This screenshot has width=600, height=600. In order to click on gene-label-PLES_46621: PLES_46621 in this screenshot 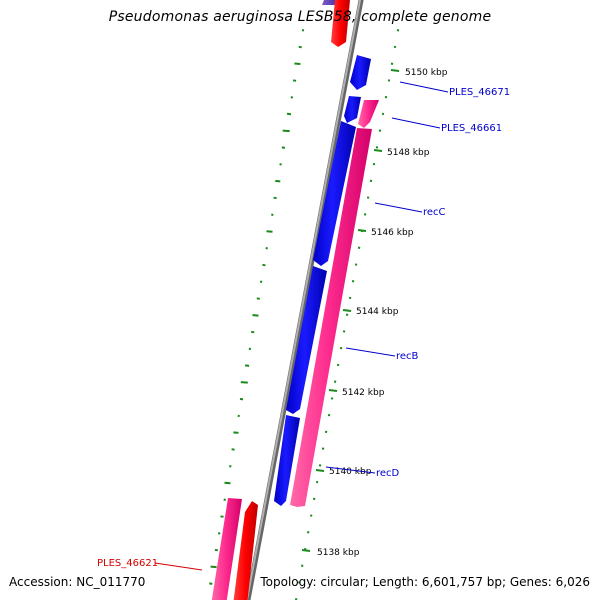, I will do `click(127, 563)`.